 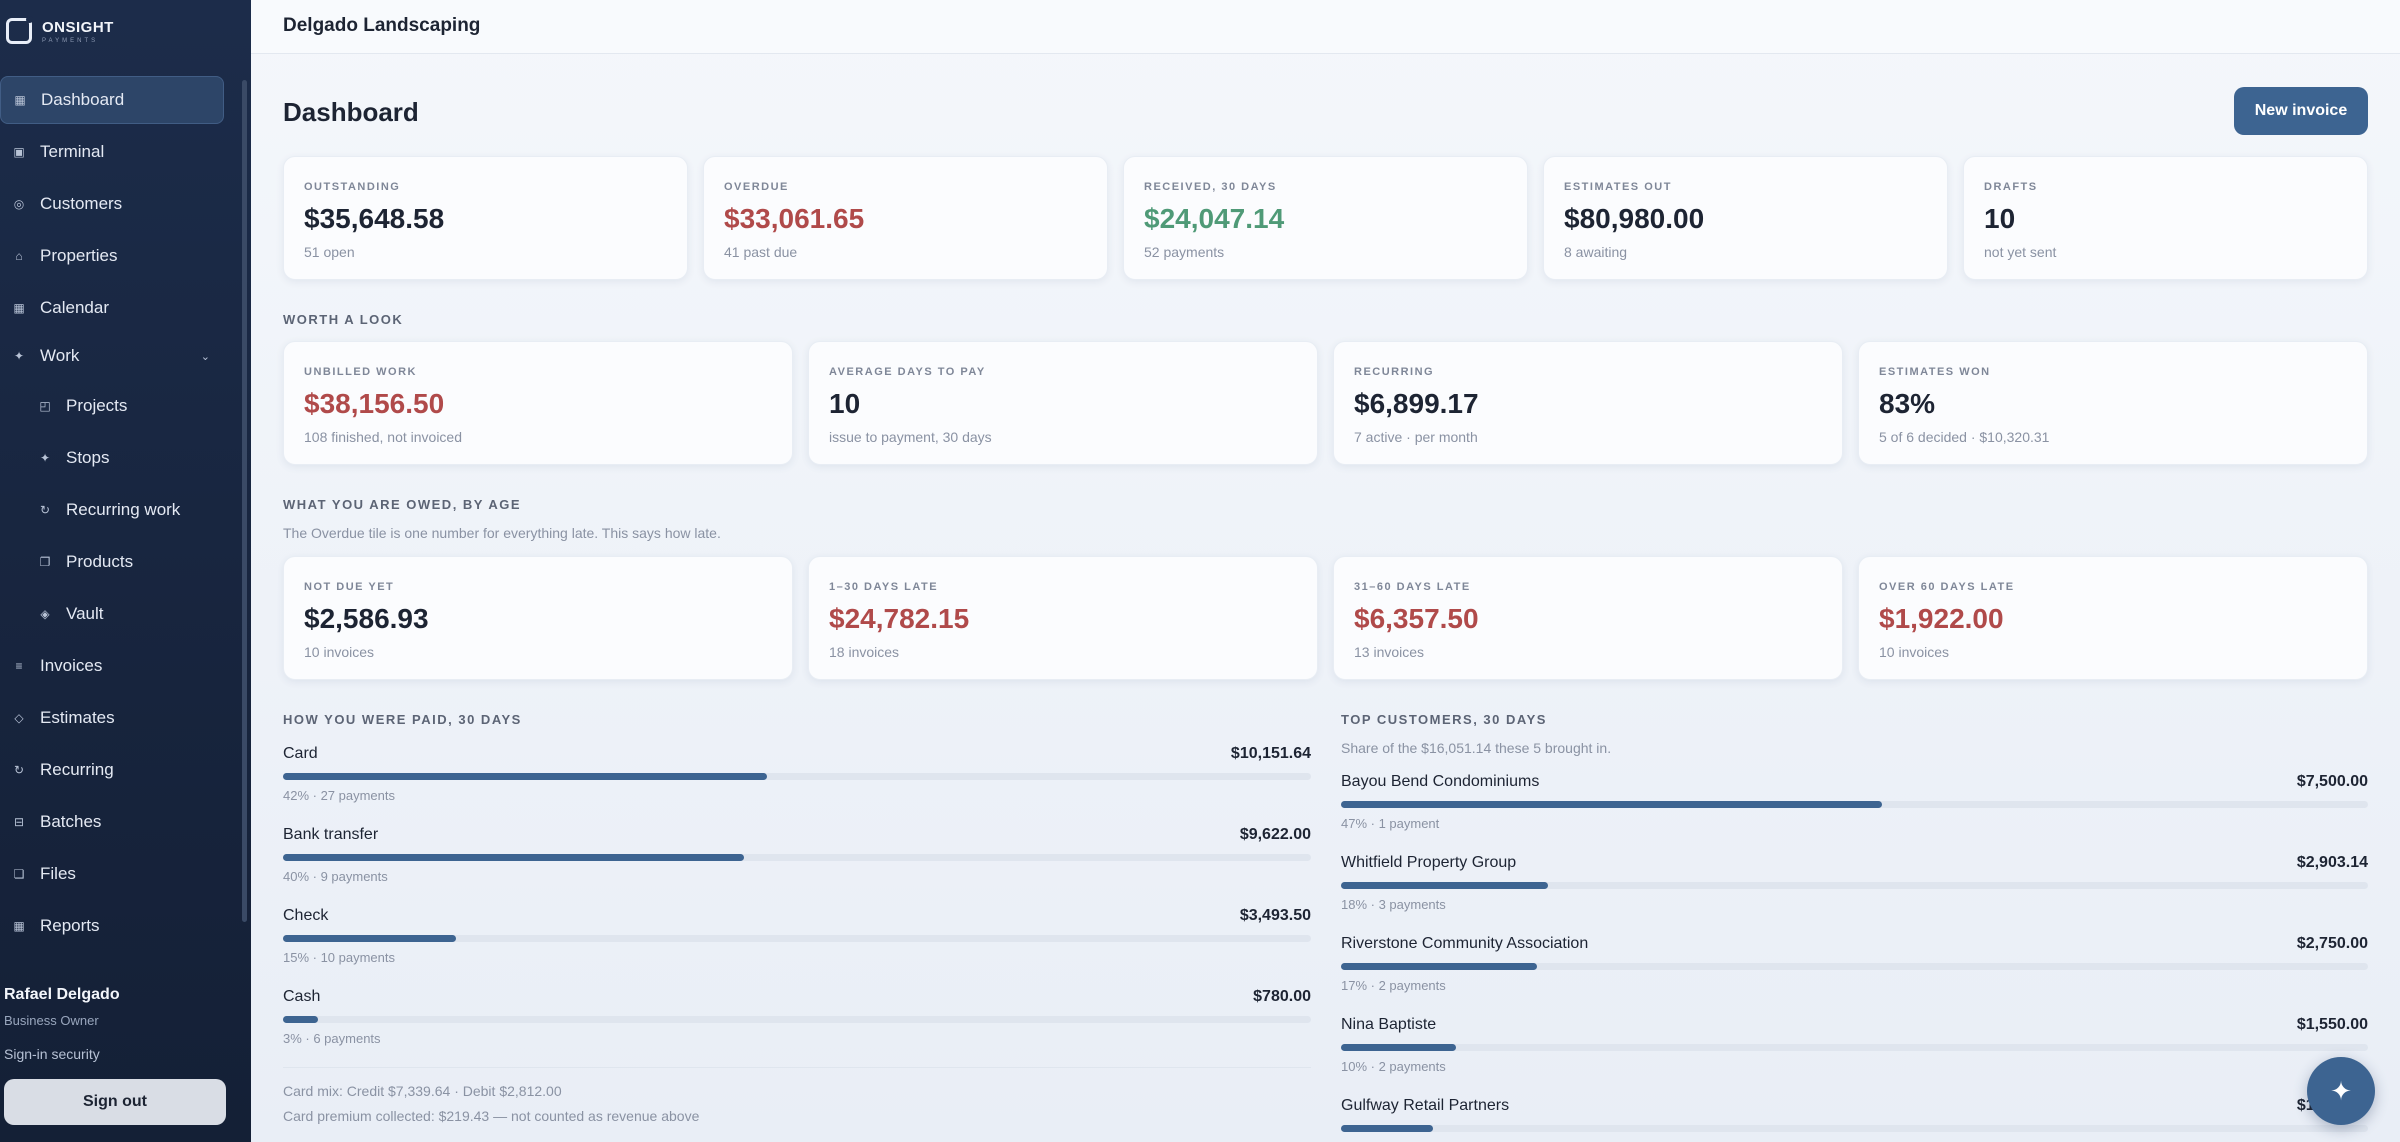 I want to click on stat-label: RECURRING, so click(x=1394, y=372).